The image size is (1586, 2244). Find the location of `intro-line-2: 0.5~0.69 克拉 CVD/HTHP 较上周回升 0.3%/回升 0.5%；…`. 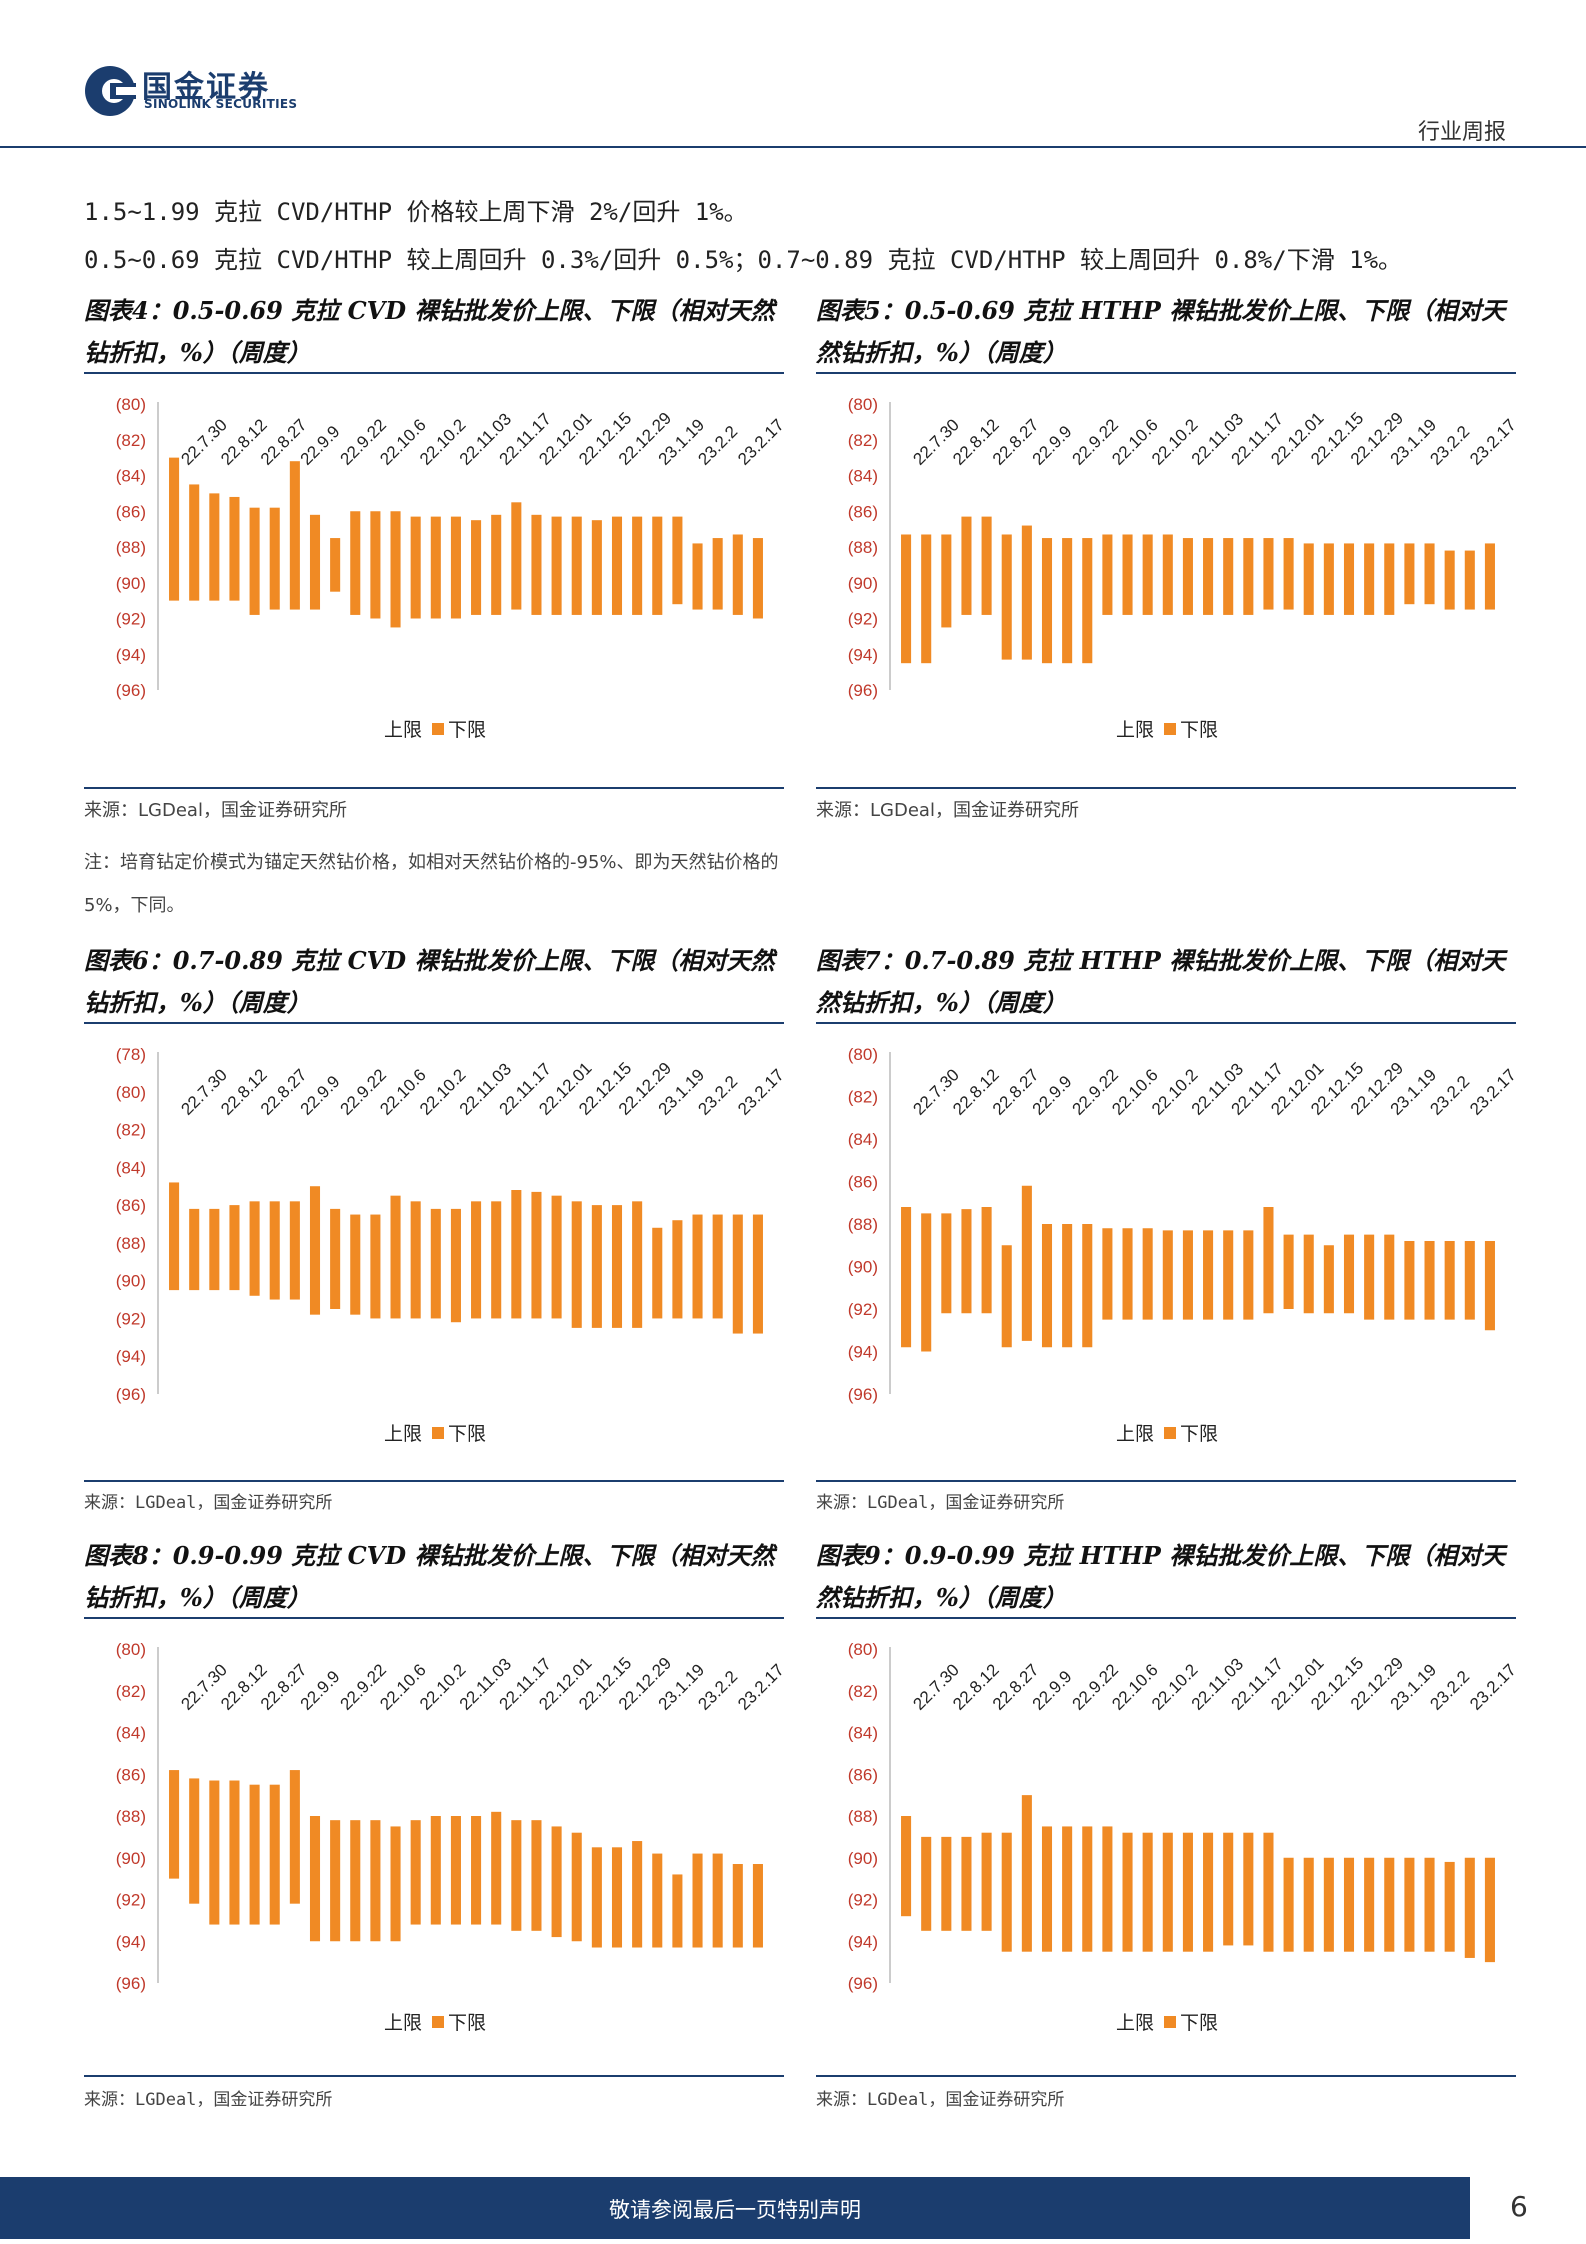

intro-line-2: 0.5~0.69 克拉 CVD/HTHP 较上周回升 0.3%/回升 0.5%；… is located at coordinates (743, 260).